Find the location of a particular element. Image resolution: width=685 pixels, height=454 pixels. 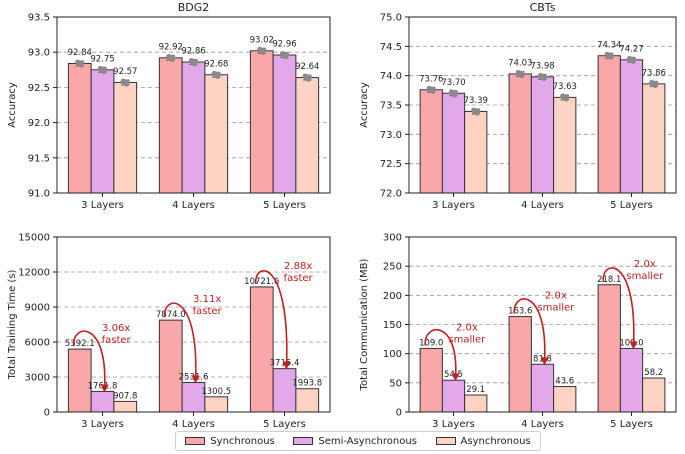

legend-swatch-asynchronous is located at coordinates (445, 441).